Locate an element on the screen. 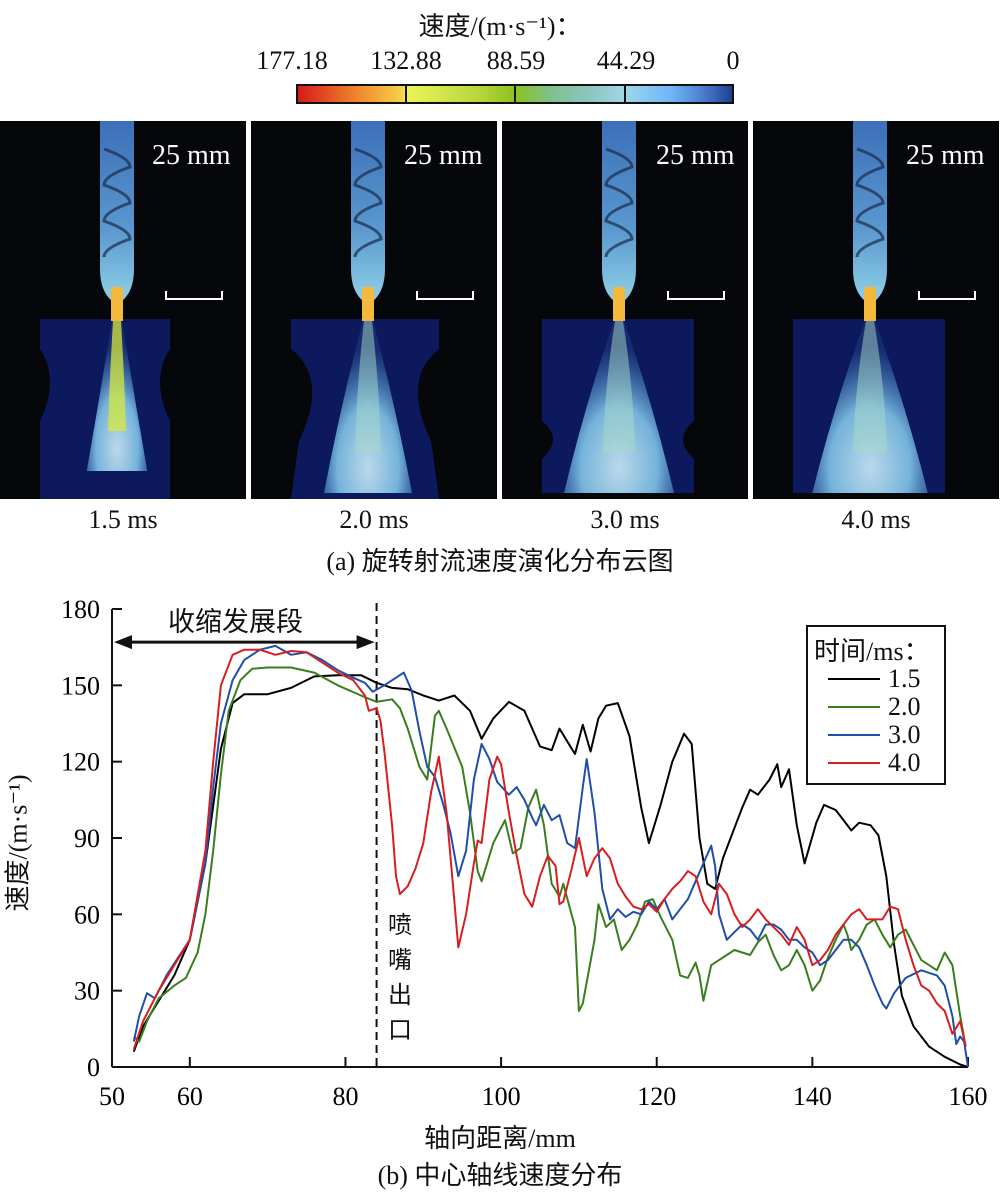 The image size is (1000, 1192). legend-item: 1.5 is located at coordinates (874, 678).